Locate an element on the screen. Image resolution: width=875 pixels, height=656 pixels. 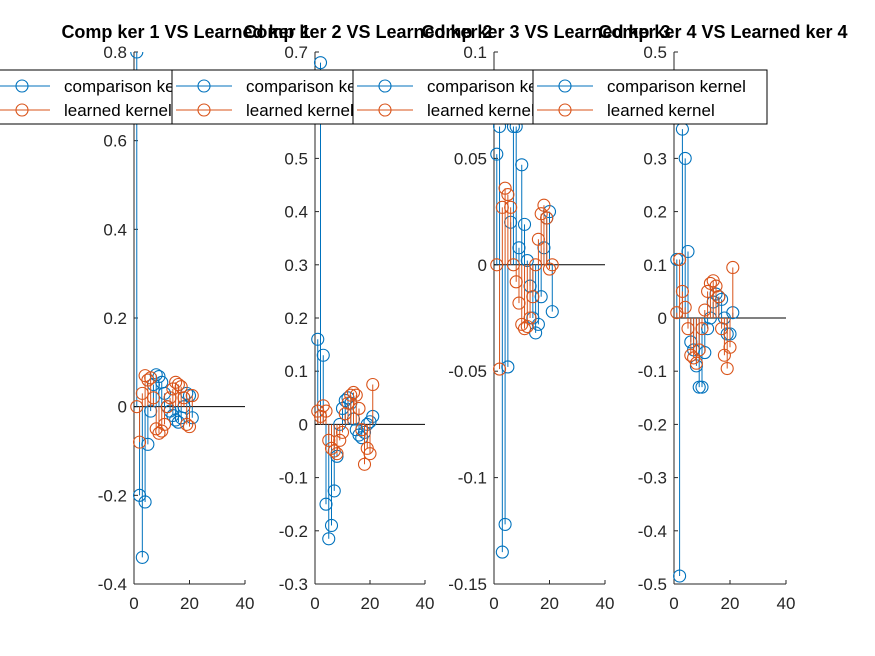
y-tick-label: -0.05 is located at coordinates (467, 371).